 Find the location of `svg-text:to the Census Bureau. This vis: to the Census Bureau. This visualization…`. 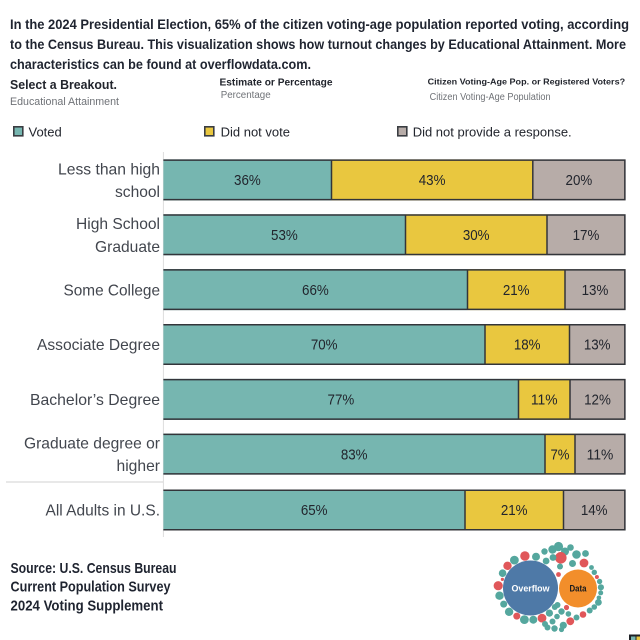

svg-text:to the Census Bureau. This vis: to the Census Bureau. This visualization… is located at coordinates (318, 44).